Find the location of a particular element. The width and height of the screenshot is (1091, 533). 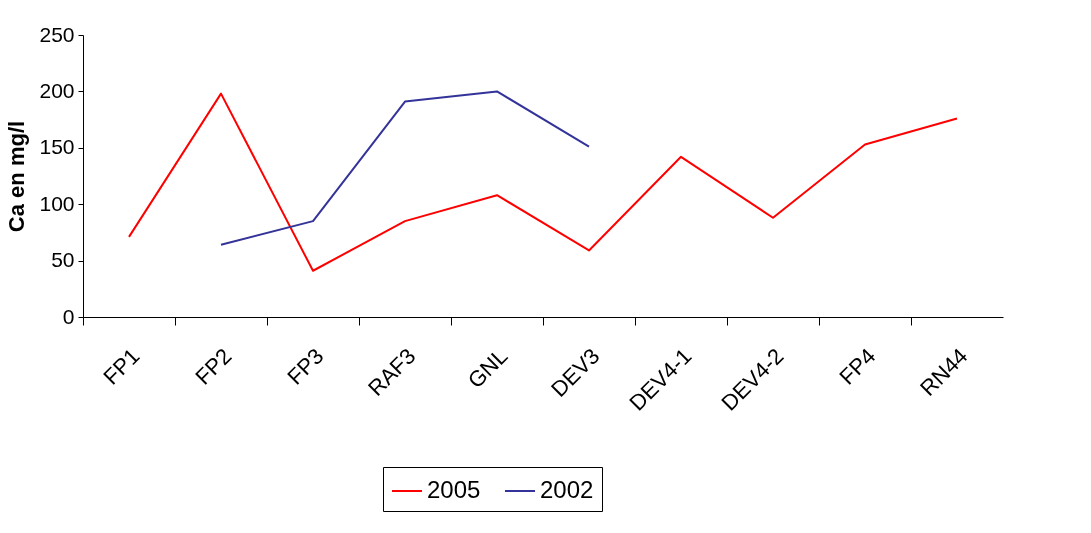

y-tick-label: 250 is located at coordinates (57, 34).